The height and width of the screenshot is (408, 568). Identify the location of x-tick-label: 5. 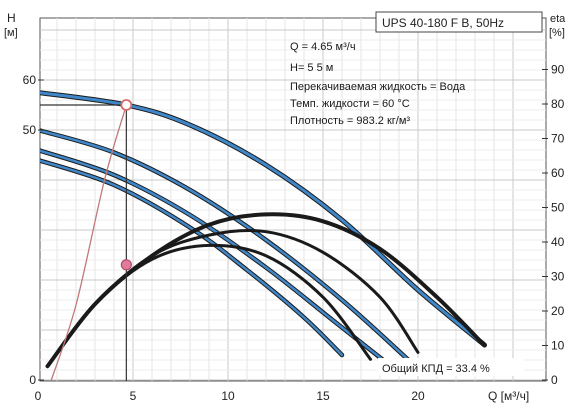
(133, 396).